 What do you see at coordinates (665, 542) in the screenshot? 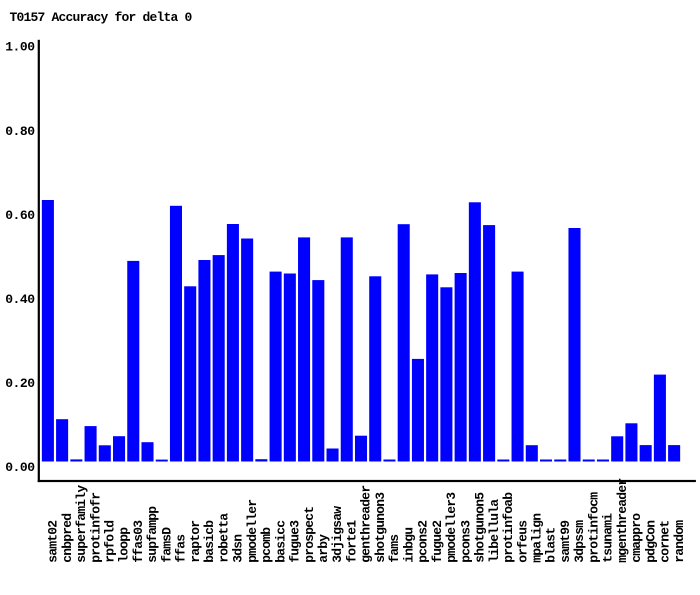
I see `svg-text: cornet` at bounding box center [665, 542].